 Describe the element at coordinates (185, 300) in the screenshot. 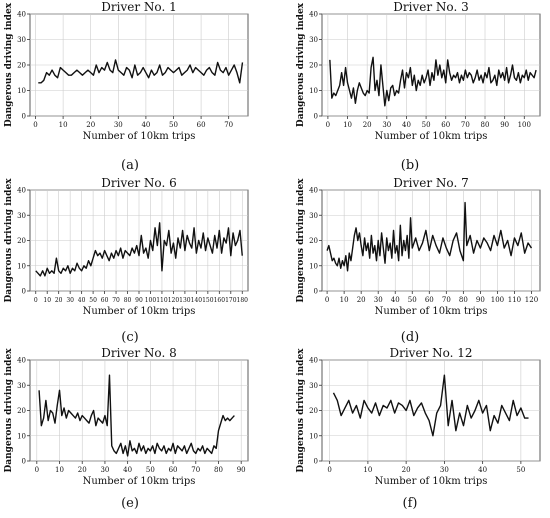

I see `x-tick-label: 130` at that location.